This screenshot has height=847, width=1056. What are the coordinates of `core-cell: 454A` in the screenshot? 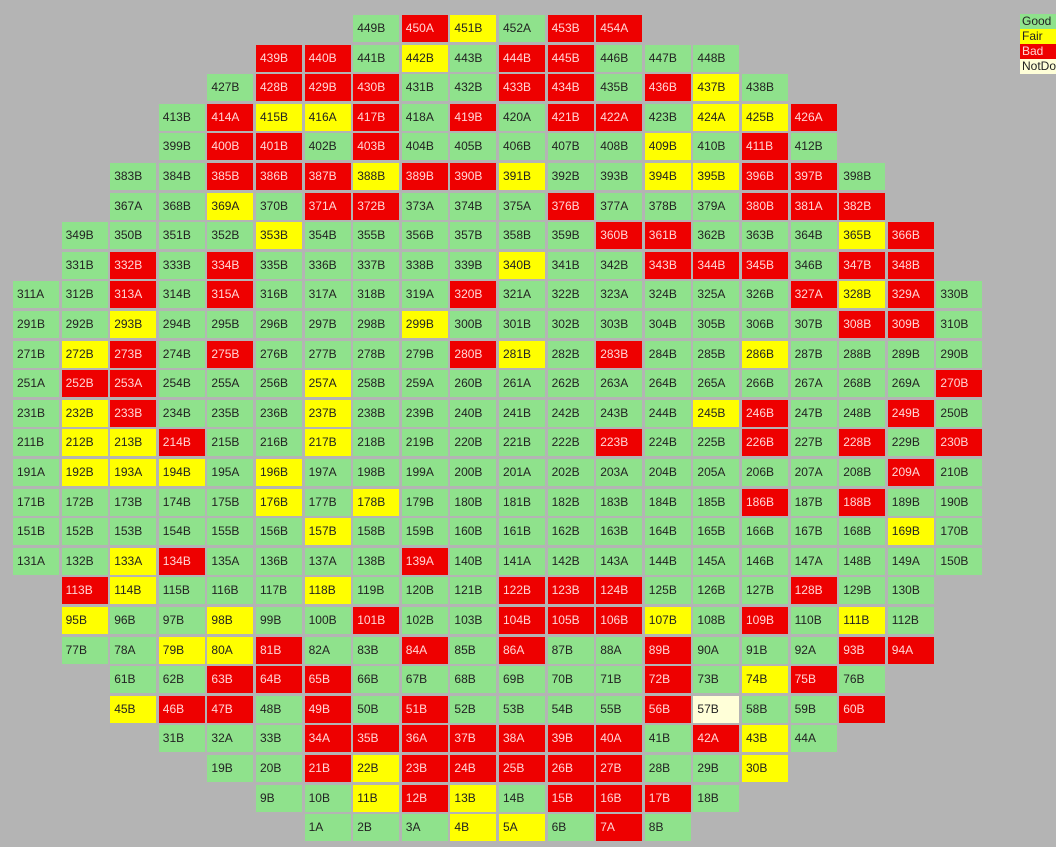 It's located at (619, 28).